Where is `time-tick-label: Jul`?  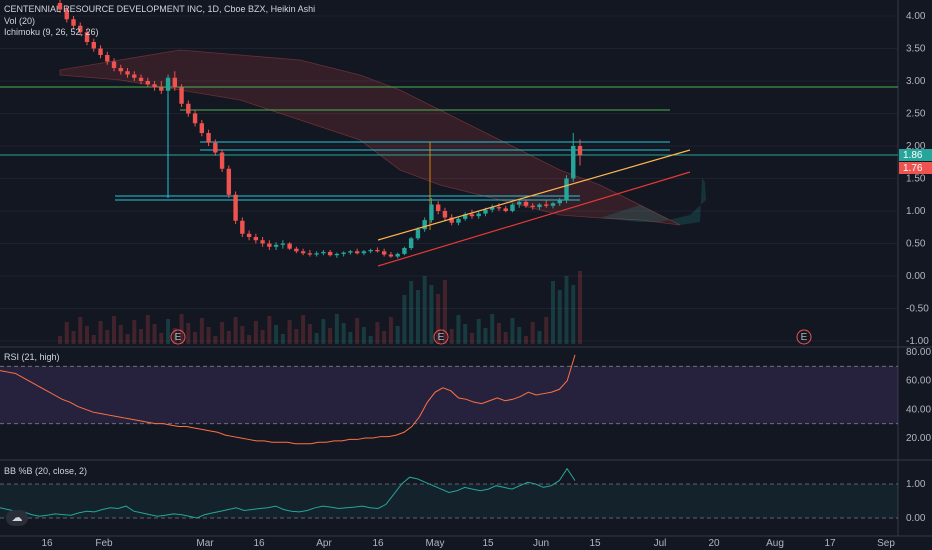 time-tick-label: Jul is located at coordinates (660, 543).